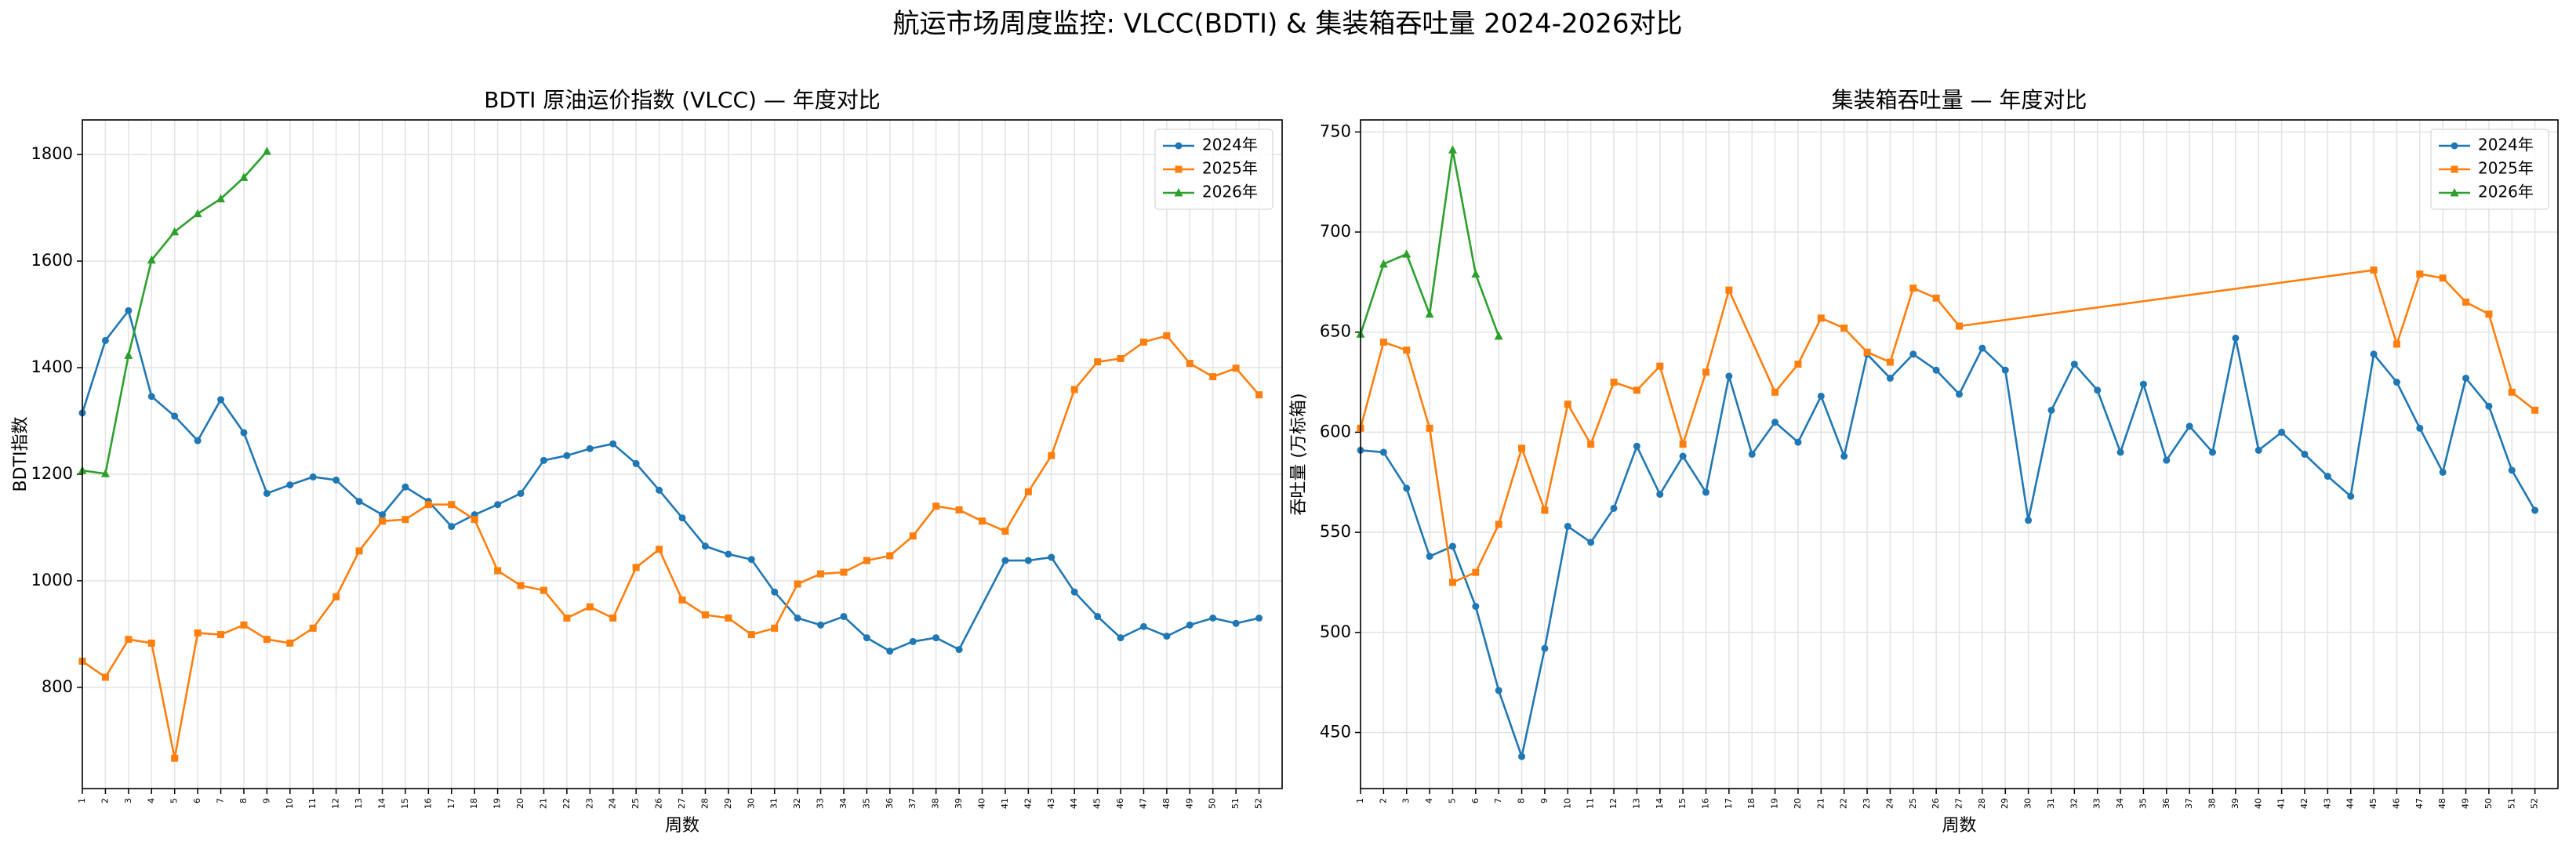  Describe the element at coordinates (57, 686) in the screenshot. I see `y-tick-label: 800` at that location.